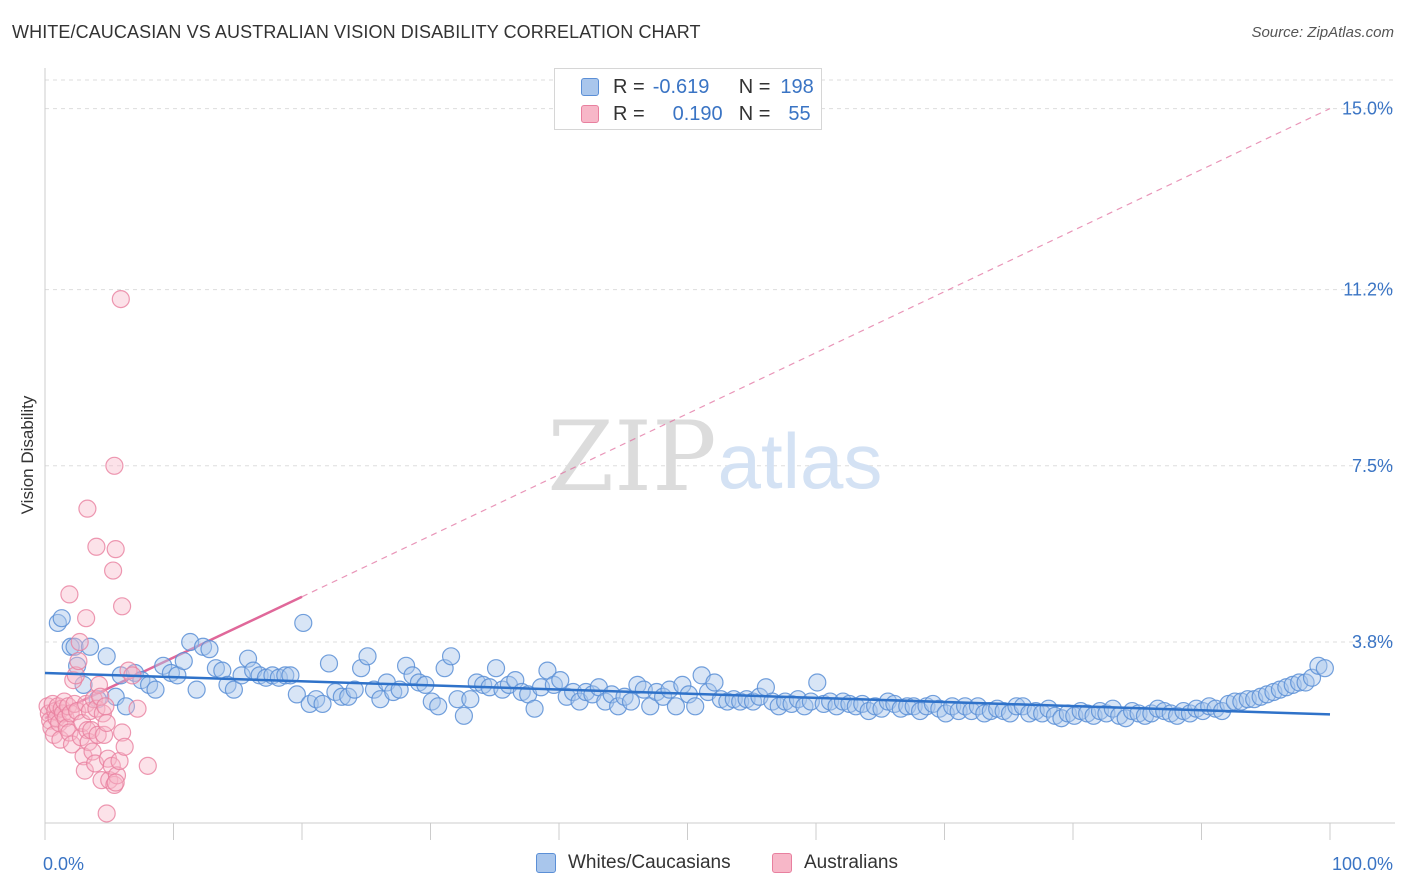  Describe the element at coordinates (590, 87) in the screenshot. I see `legend-swatch-whites` at that location.